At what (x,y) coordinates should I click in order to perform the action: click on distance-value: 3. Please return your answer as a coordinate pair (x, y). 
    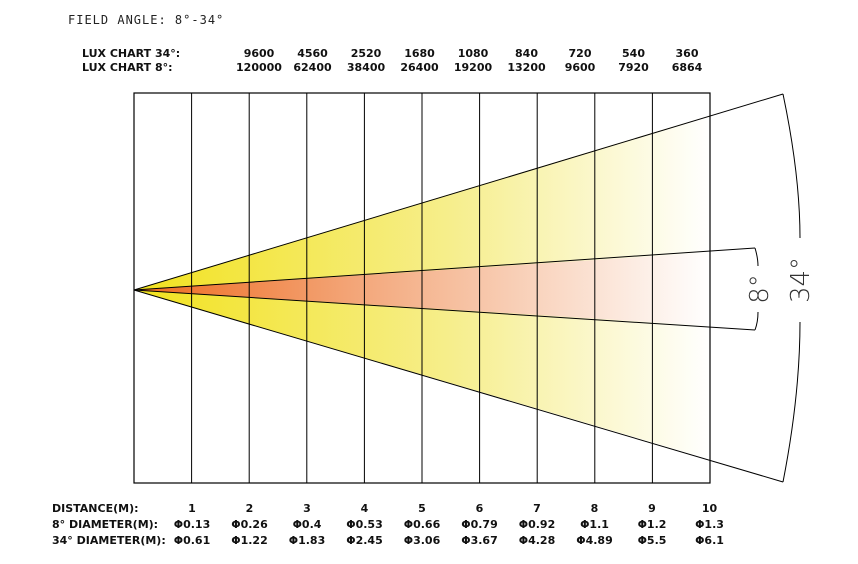
    Looking at the image, I should click on (307, 508).